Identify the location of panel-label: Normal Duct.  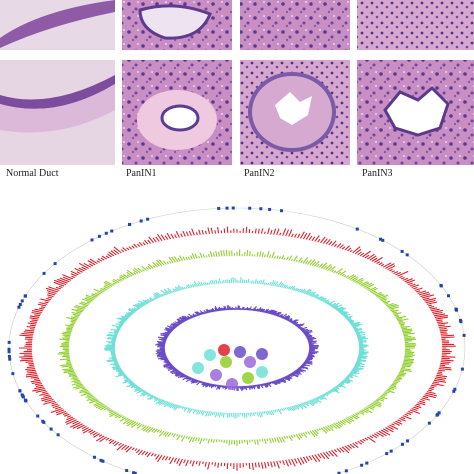
(32, 173).